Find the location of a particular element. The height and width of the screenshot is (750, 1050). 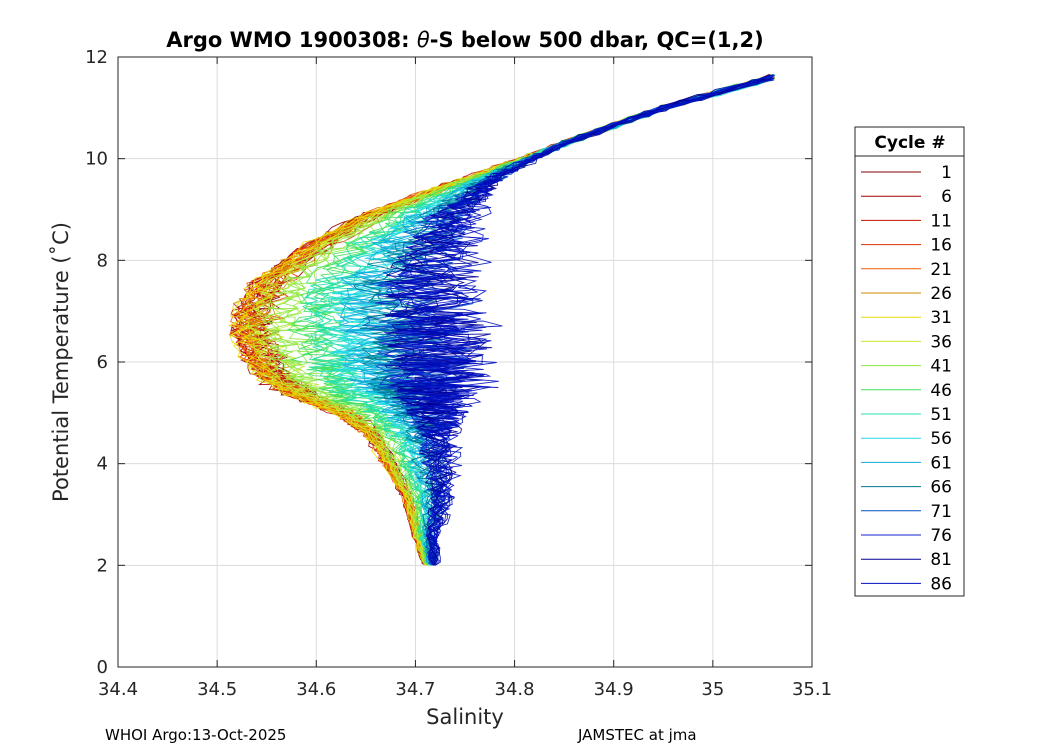

legend-label-41: 41 is located at coordinates (941, 367).